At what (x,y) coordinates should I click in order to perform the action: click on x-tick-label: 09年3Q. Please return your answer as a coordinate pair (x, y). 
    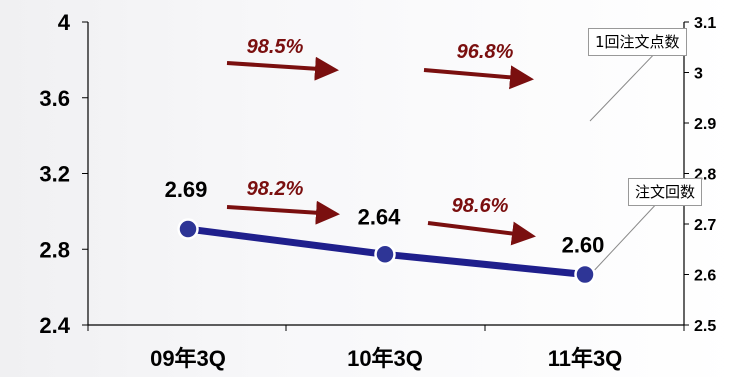
    Looking at the image, I should click on (188, 358).